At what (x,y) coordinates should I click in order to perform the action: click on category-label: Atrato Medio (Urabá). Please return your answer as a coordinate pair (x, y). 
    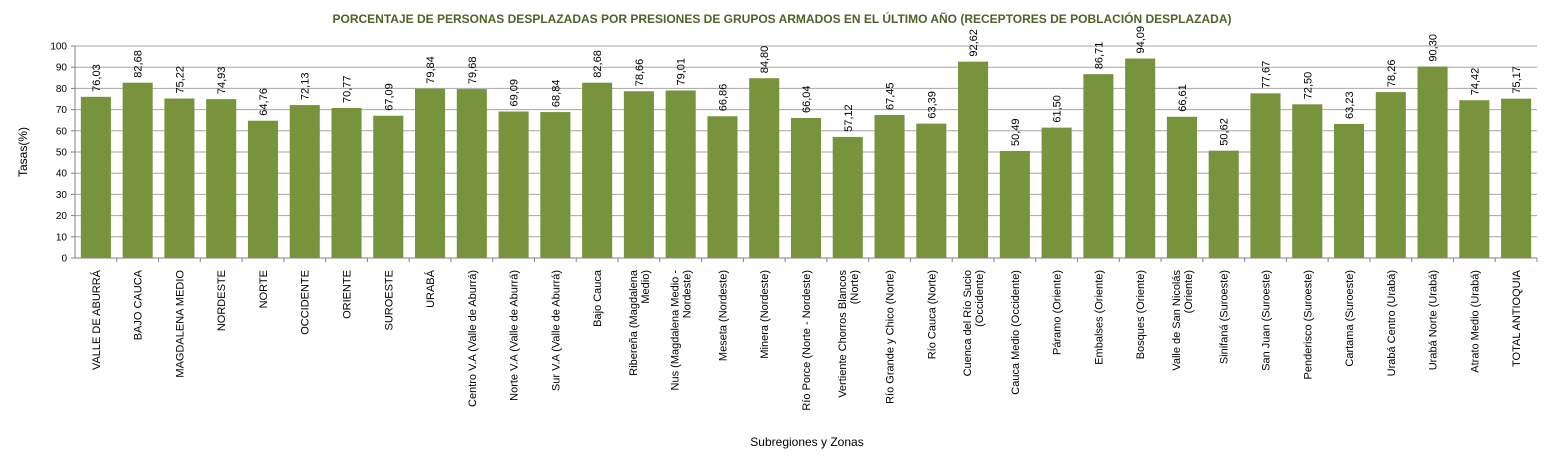
    Looking at the image, I should click on (1475, 321).